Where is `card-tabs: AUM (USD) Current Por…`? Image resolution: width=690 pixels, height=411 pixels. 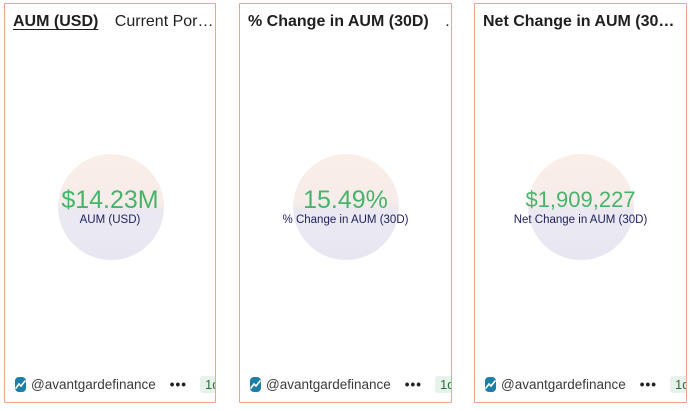
card-tabs: AUM (USD) Current Por… is located at coordinates (114, 22).